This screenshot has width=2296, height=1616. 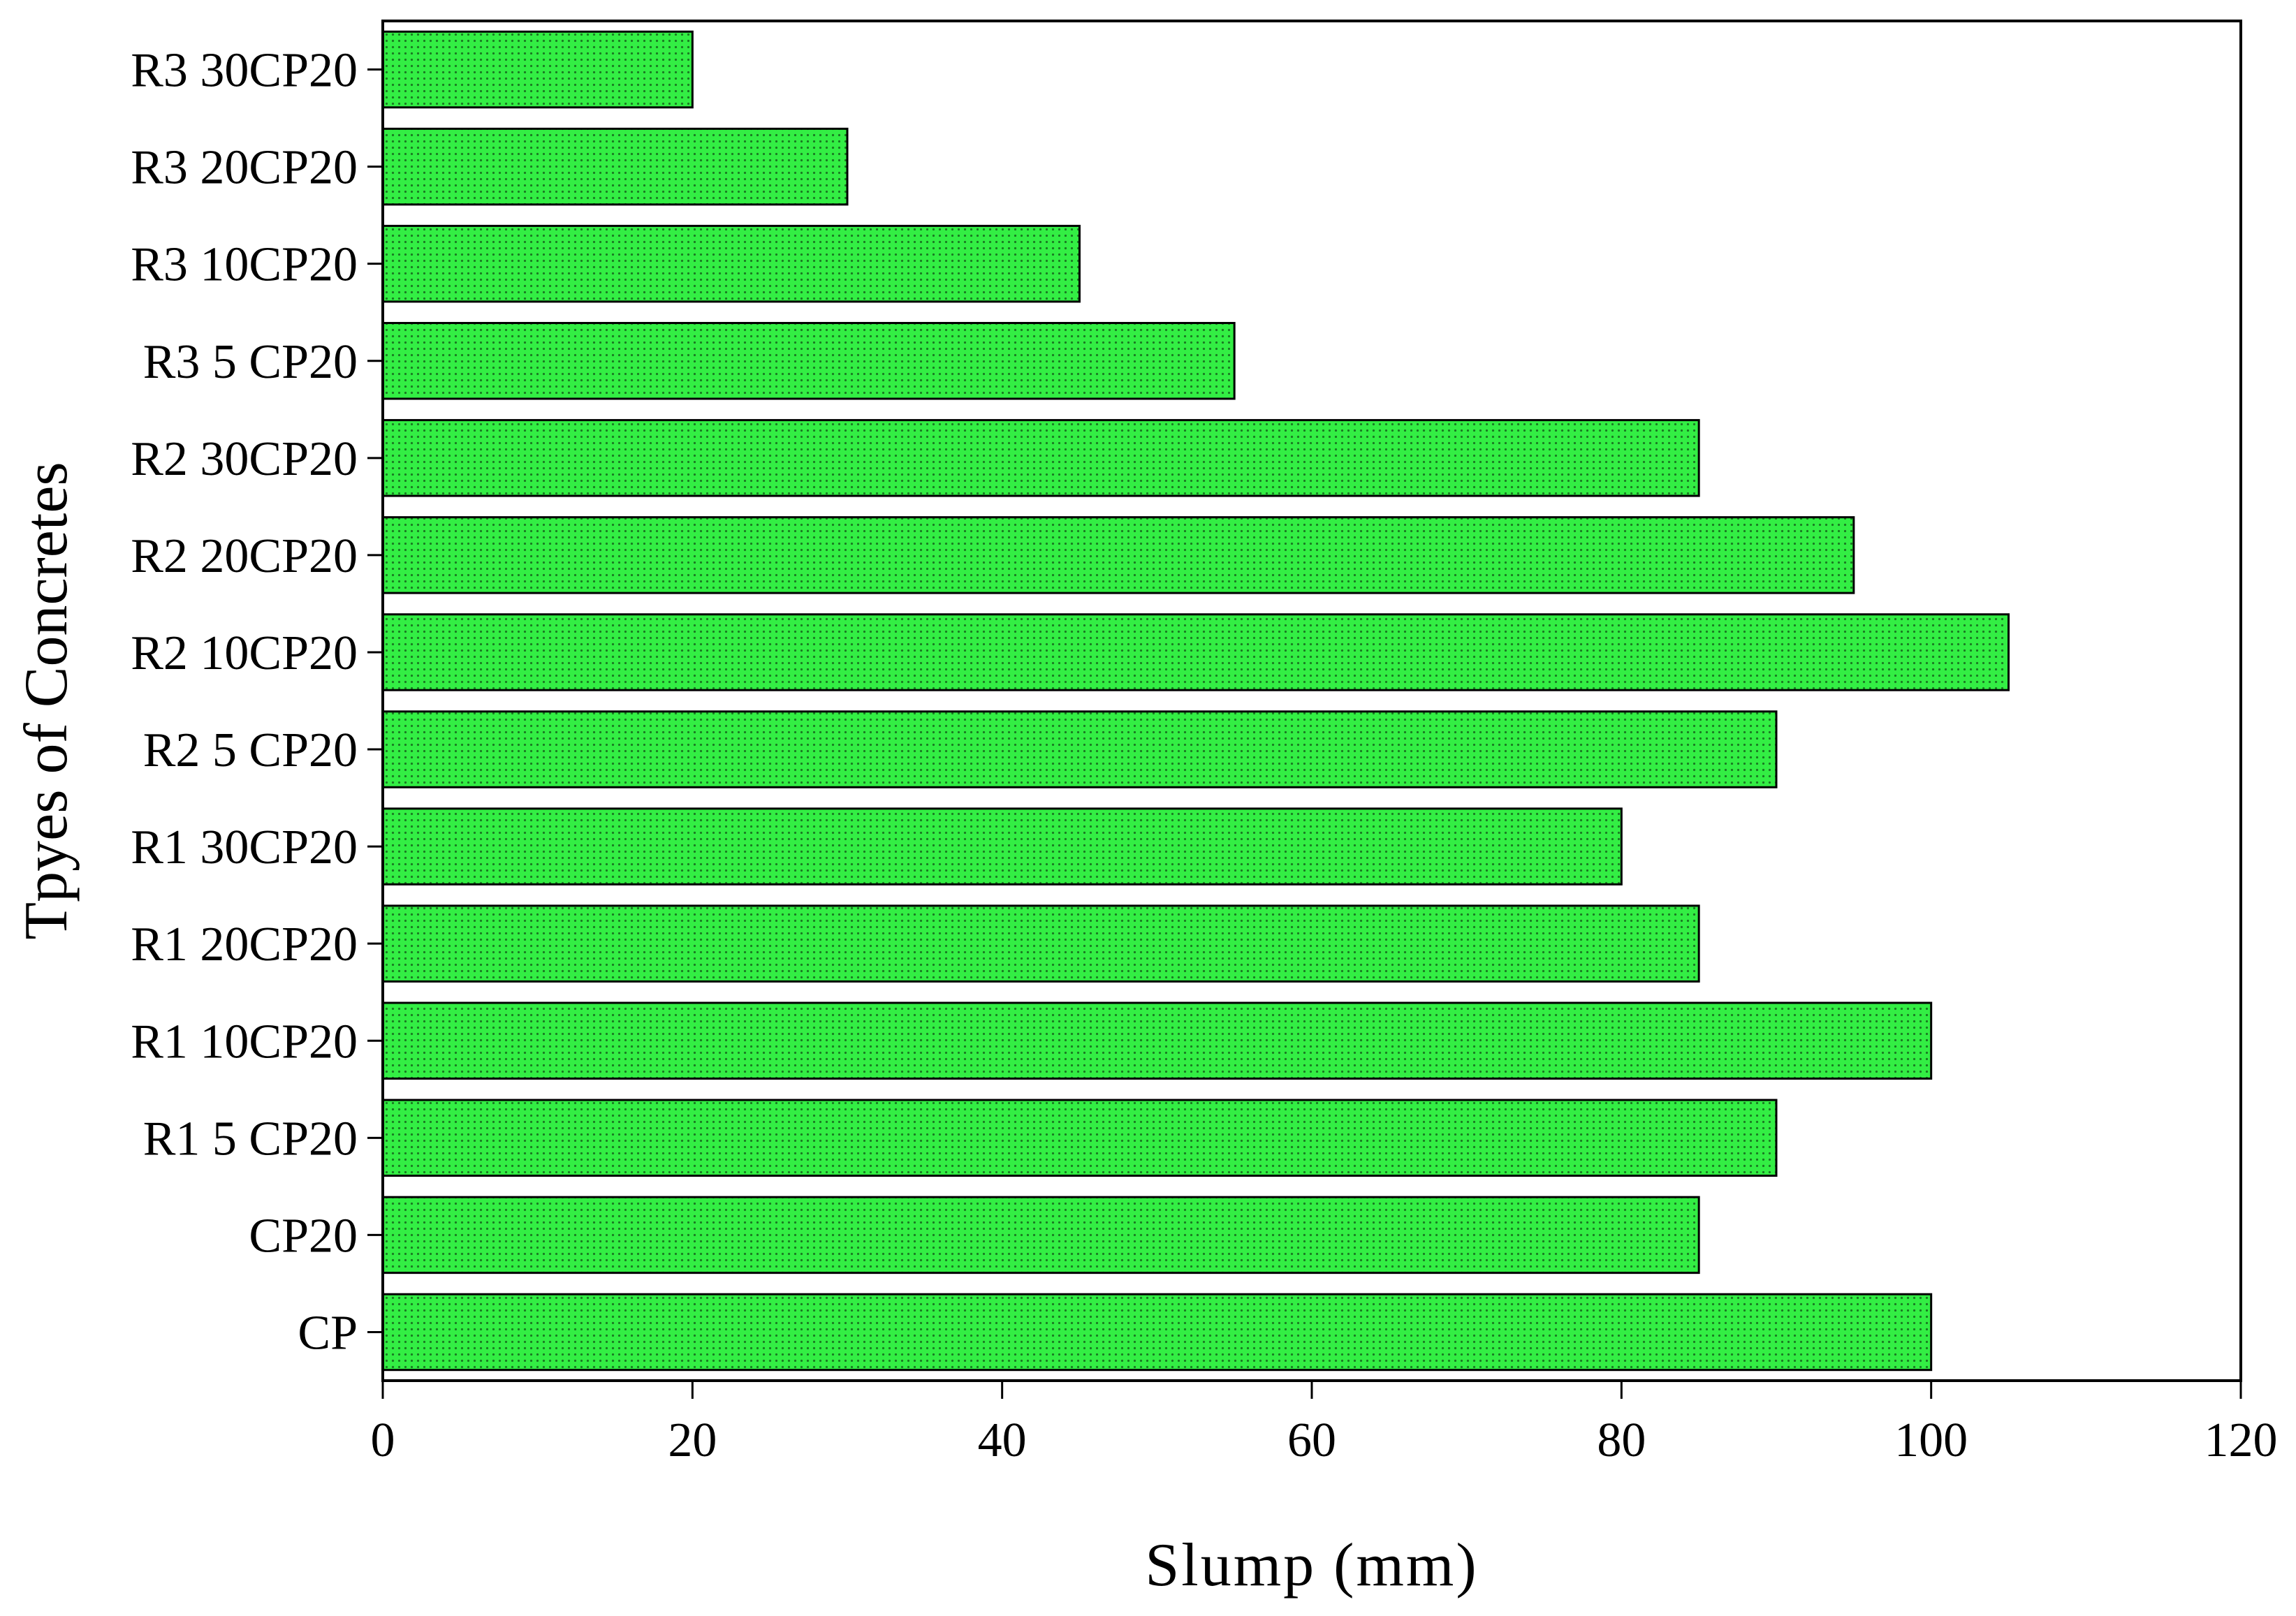 What do you see at coordinates (244, 653) in the screenshot?
I see `y-tick-label: R2 10CP20` at bounding box center [244, 653].